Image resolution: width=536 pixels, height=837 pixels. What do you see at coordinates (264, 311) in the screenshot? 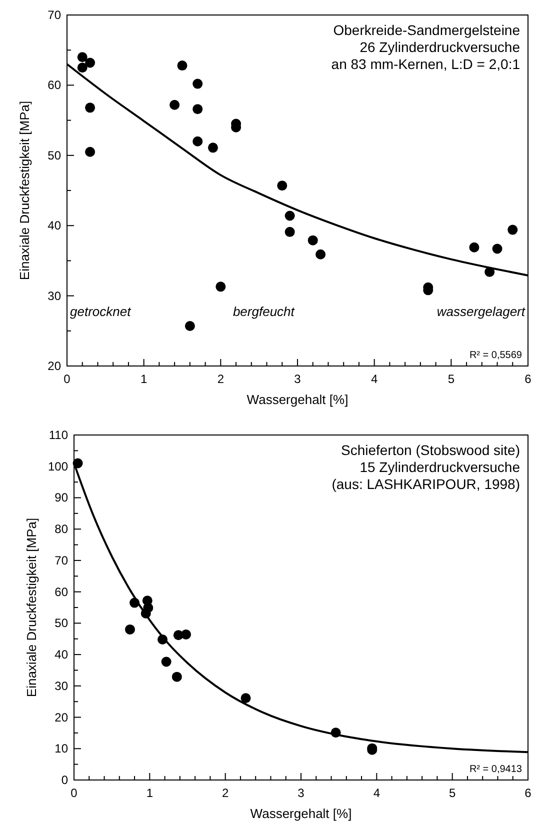
I see `annotation: bergfeucht` at bounding box center [264, 311].